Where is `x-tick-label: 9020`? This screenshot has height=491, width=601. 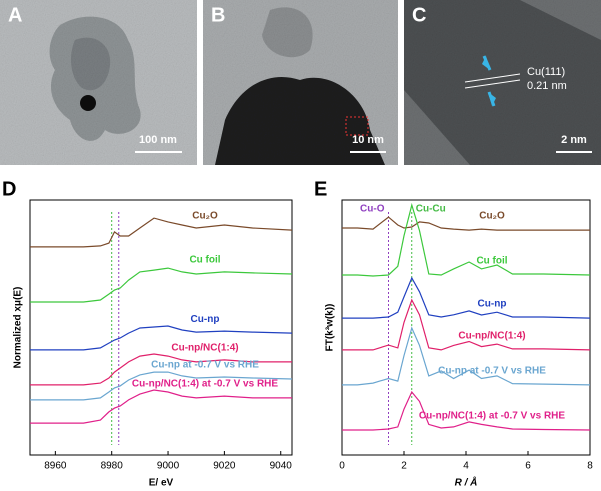 x-tick-label: 9020 is located at coordinates (224, 466).